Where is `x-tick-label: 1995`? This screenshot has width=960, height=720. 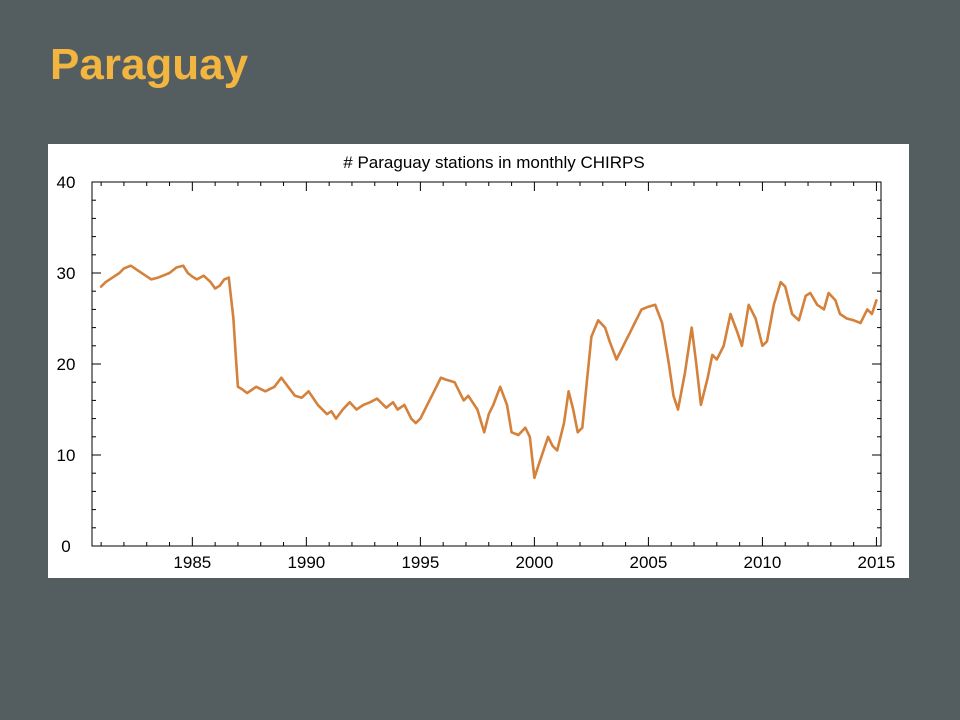 x-tick-label: 1995 is located at coordinates (420, 562).